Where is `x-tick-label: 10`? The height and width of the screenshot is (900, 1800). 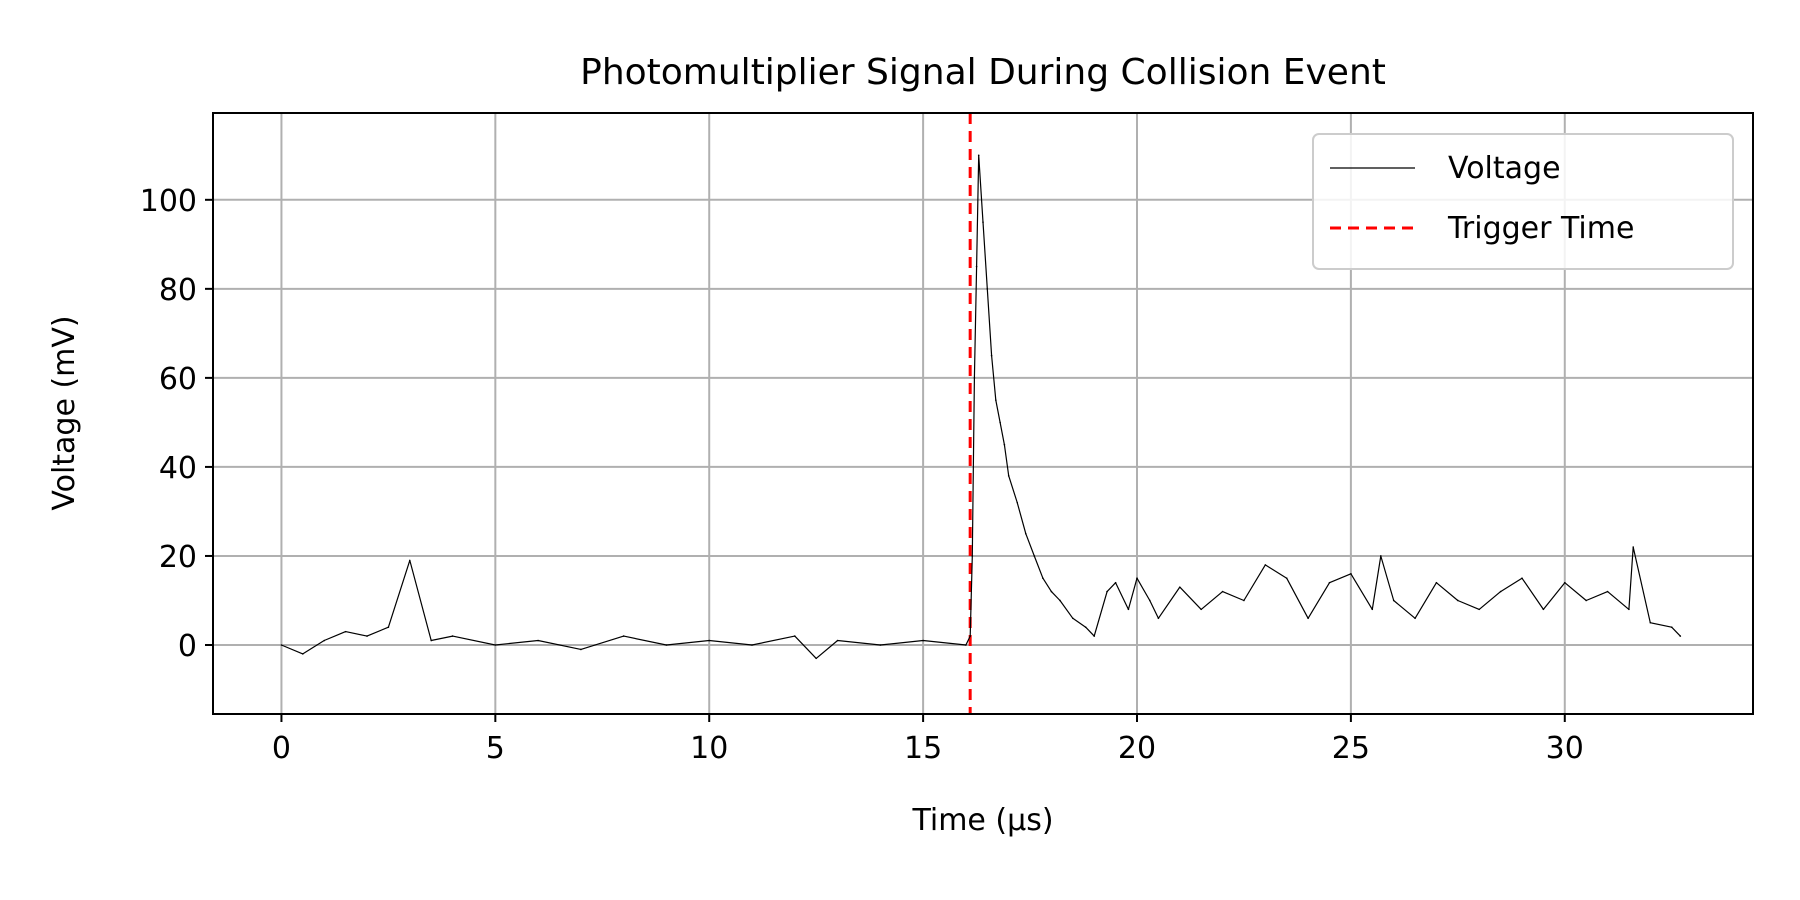
x-tick-label: 10 is located at coordinates (709, 748).